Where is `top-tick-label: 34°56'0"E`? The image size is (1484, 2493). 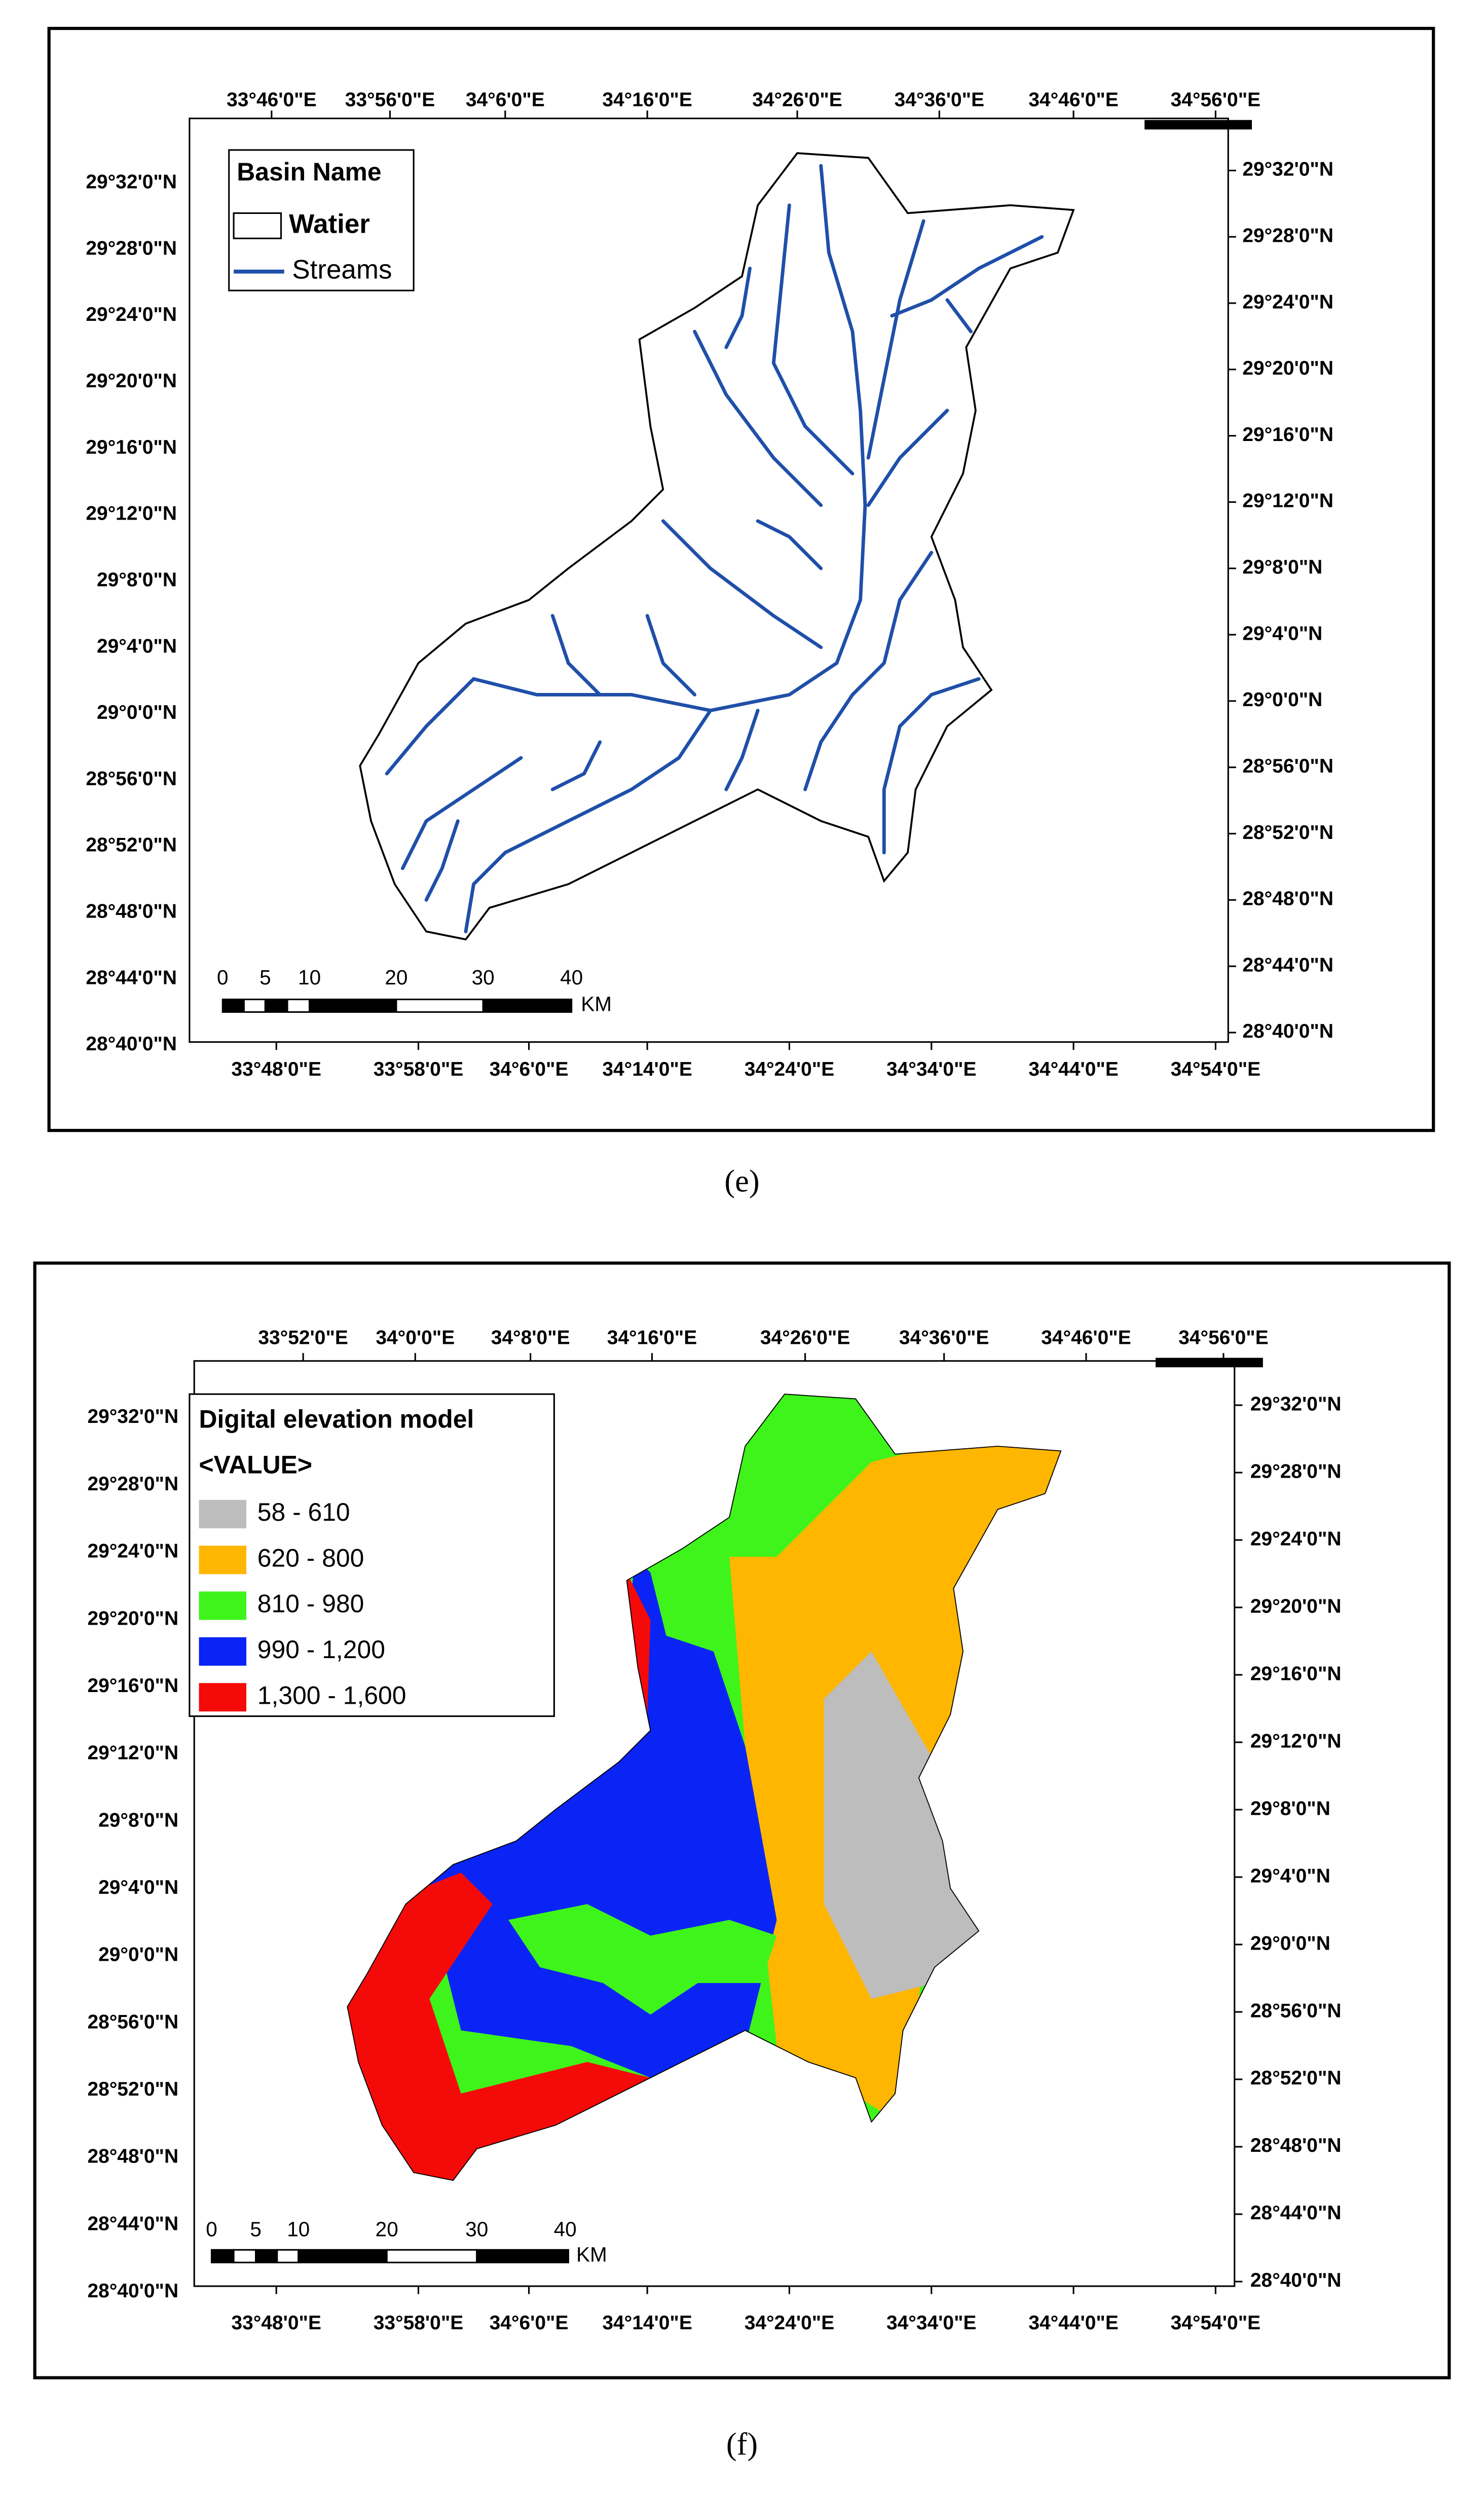 top-tick-label: 34°56'0"E is located at coordinates (1215, 100).